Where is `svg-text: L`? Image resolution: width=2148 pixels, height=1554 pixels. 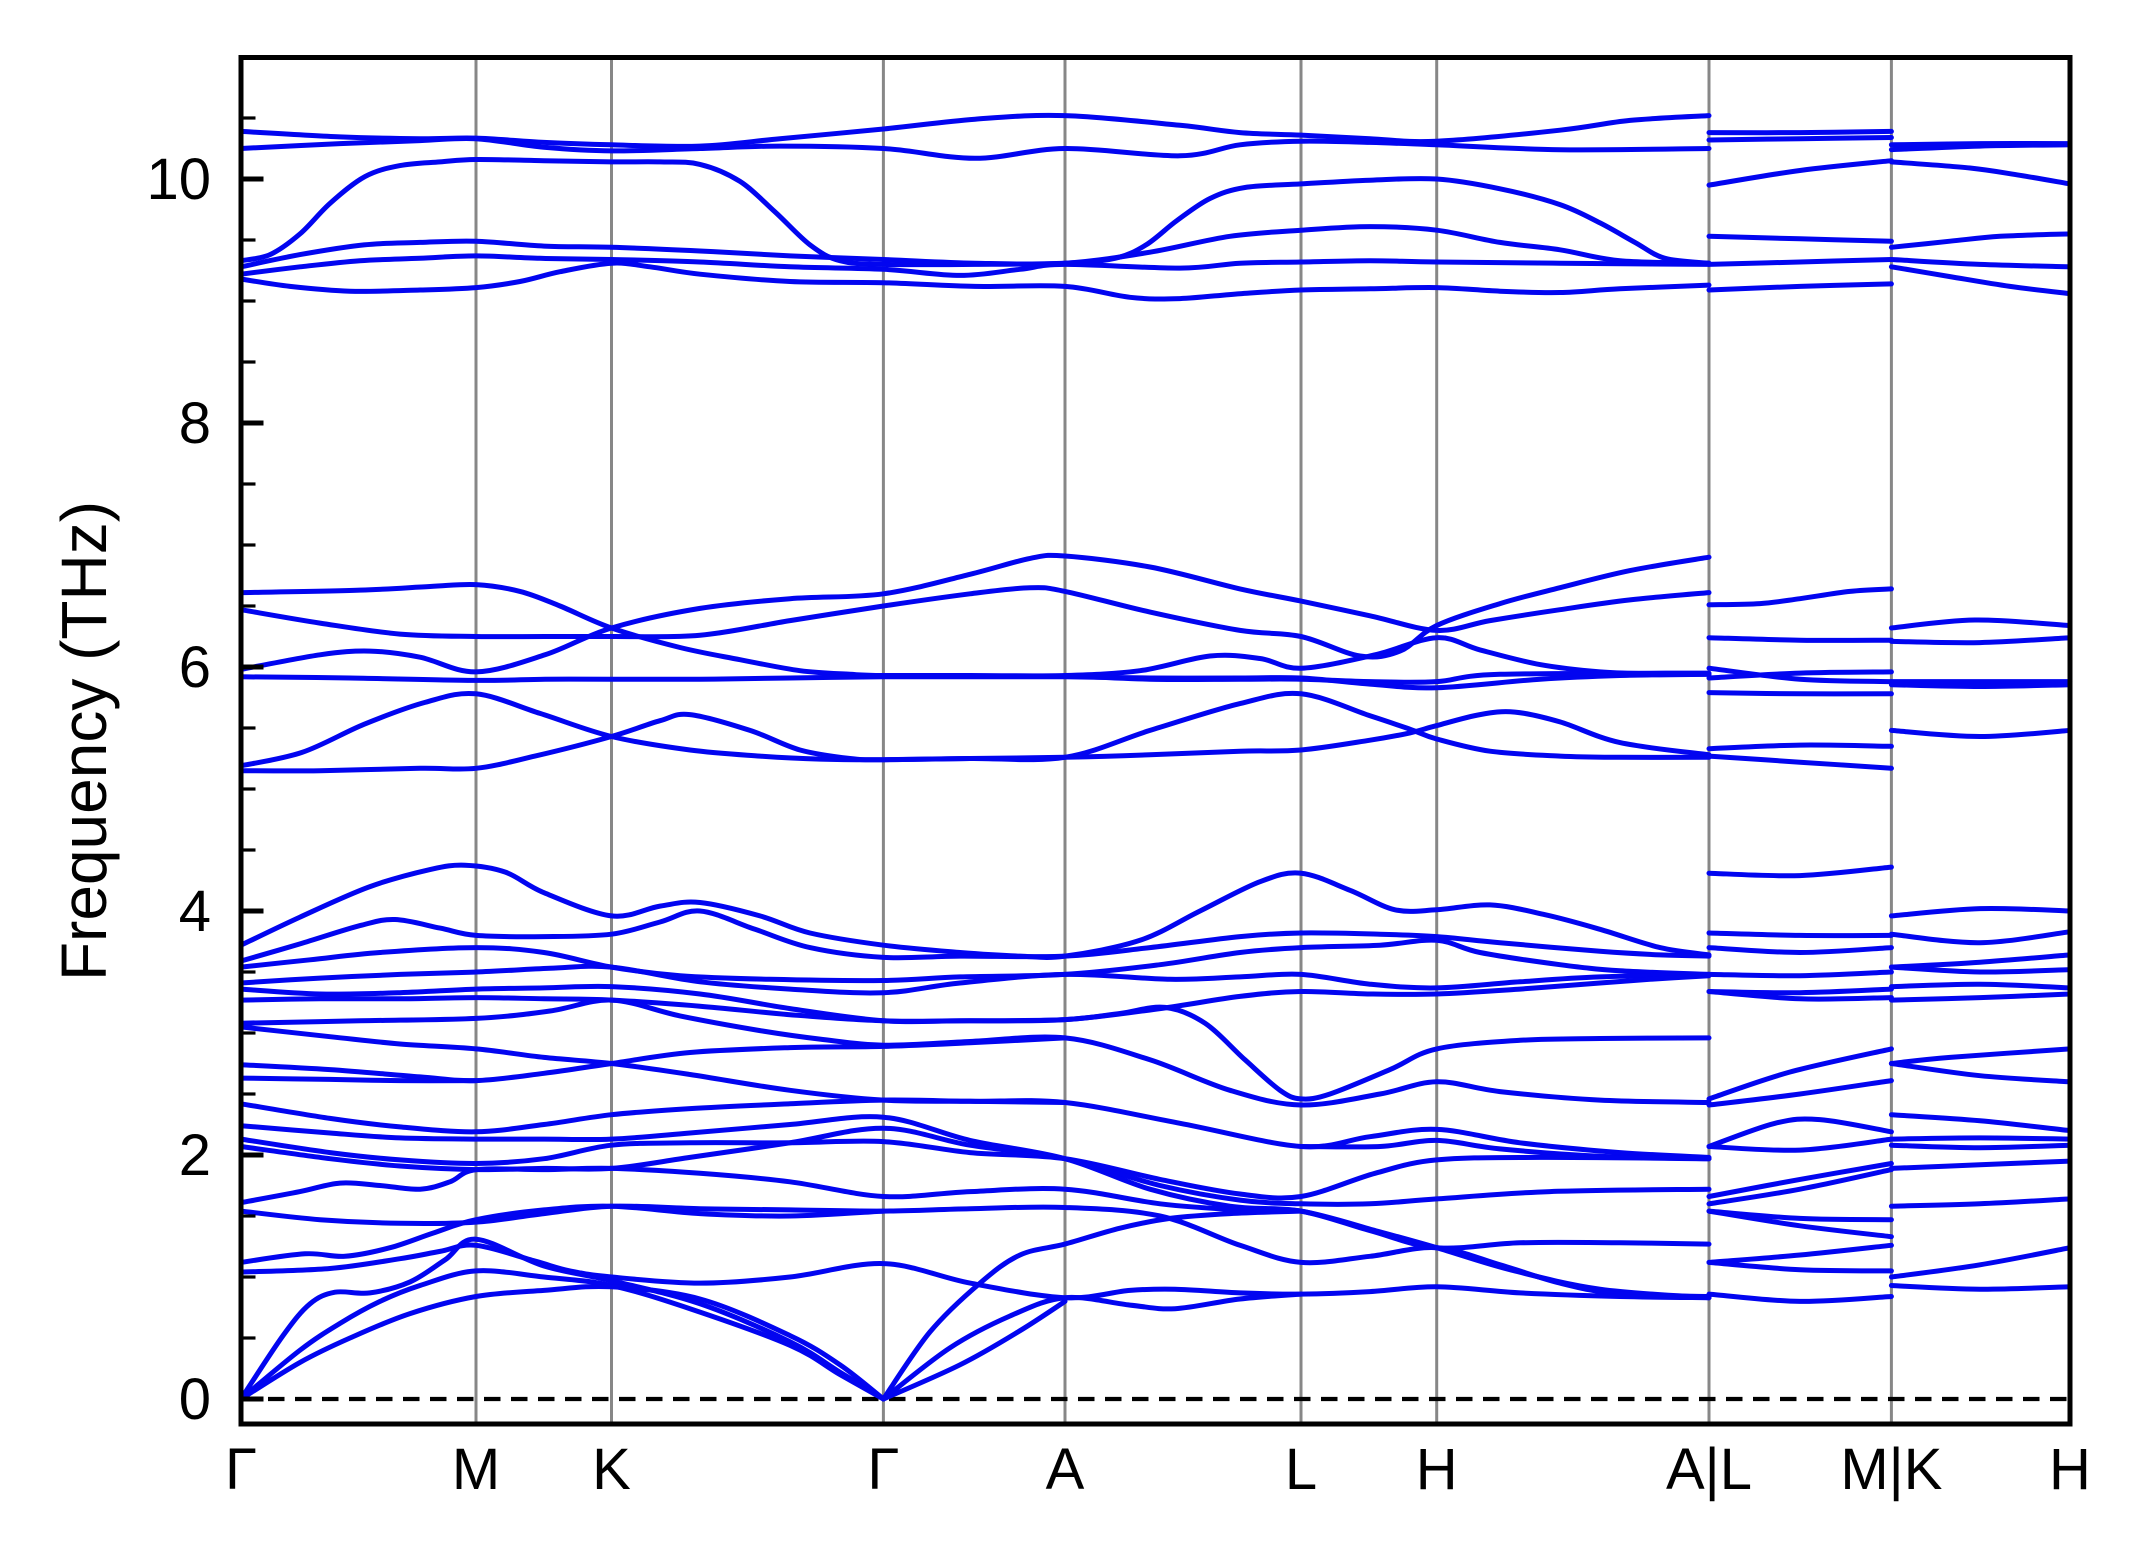 svg-text: L is located at coordinates (1301, 1469).